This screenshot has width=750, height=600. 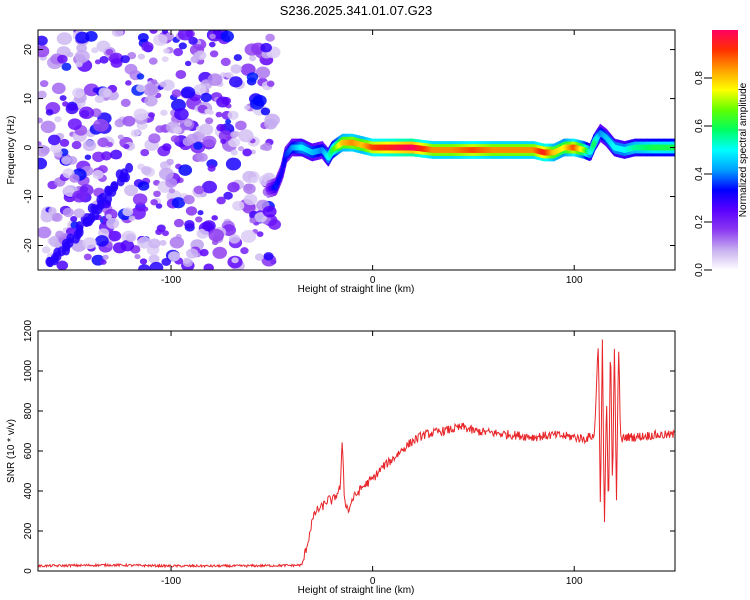 What do you see at coordinates (11, 451) in the screenshot?
I see `snr-ylabel: SNR (10 * v/v)` at bounding box center [11, 451].